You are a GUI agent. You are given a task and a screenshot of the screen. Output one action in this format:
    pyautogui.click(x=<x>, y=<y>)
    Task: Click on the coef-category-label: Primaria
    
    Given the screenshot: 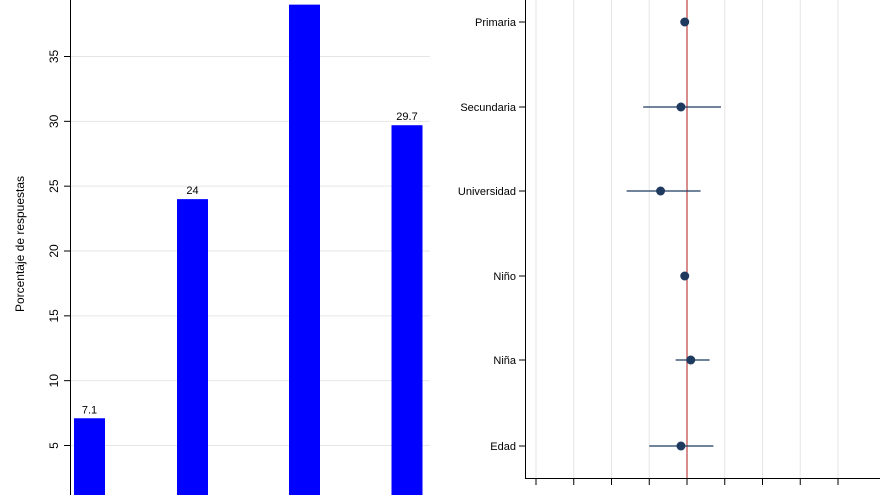 What is the action you would take?
    pyautogui.click(x=496, y=23)
    